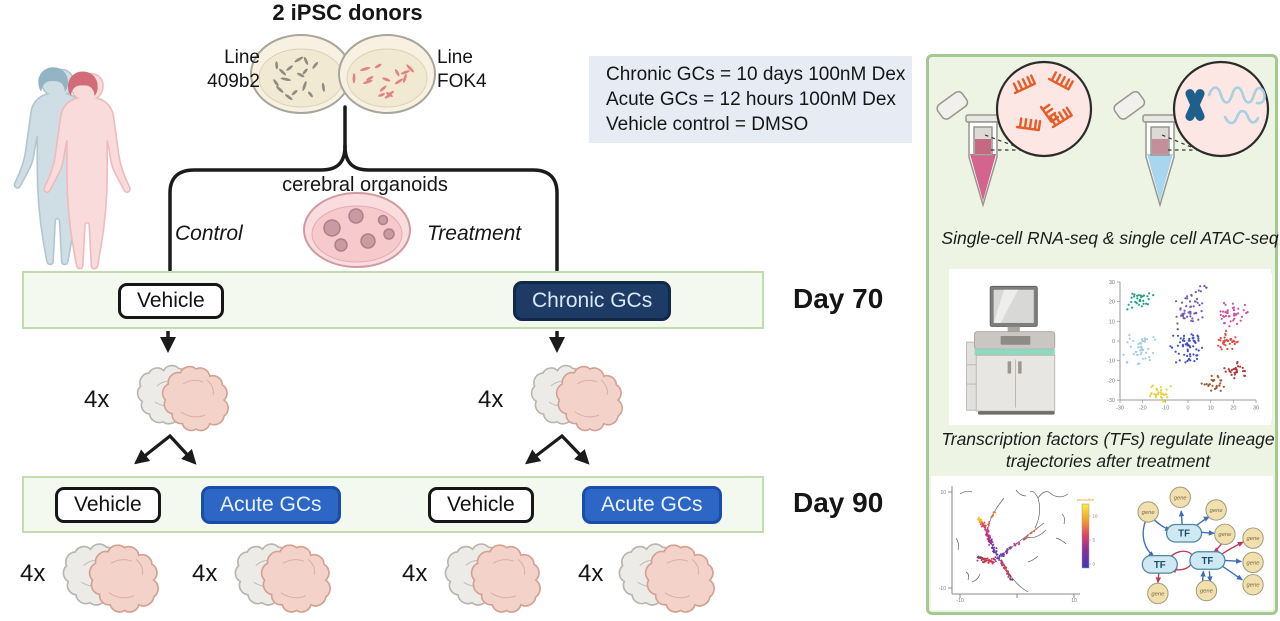 This screenshot has height=621, width=1280. Describe the element at coordinates (1184, 347) in the screenshot. I see `tsne-cluster-plot: -30 -20 -10 0 10 20 30 -30 -20 -10 0 10 20 30` at that location.